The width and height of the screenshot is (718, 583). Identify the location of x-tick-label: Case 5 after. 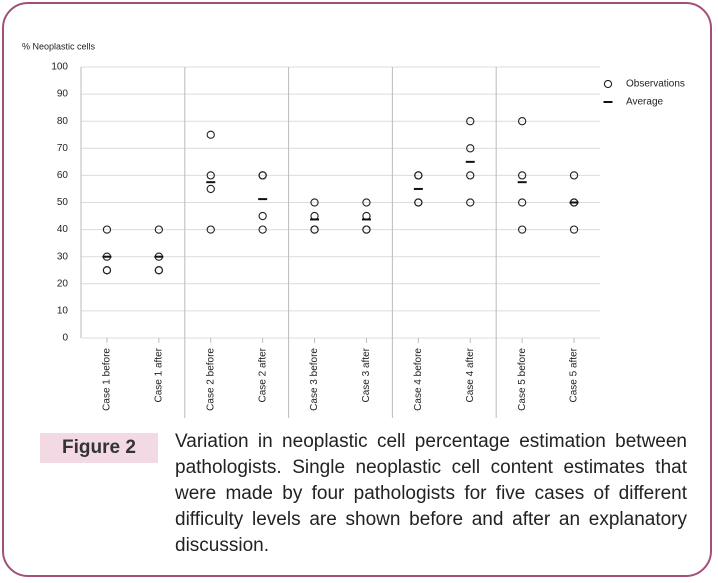
(574, 374).